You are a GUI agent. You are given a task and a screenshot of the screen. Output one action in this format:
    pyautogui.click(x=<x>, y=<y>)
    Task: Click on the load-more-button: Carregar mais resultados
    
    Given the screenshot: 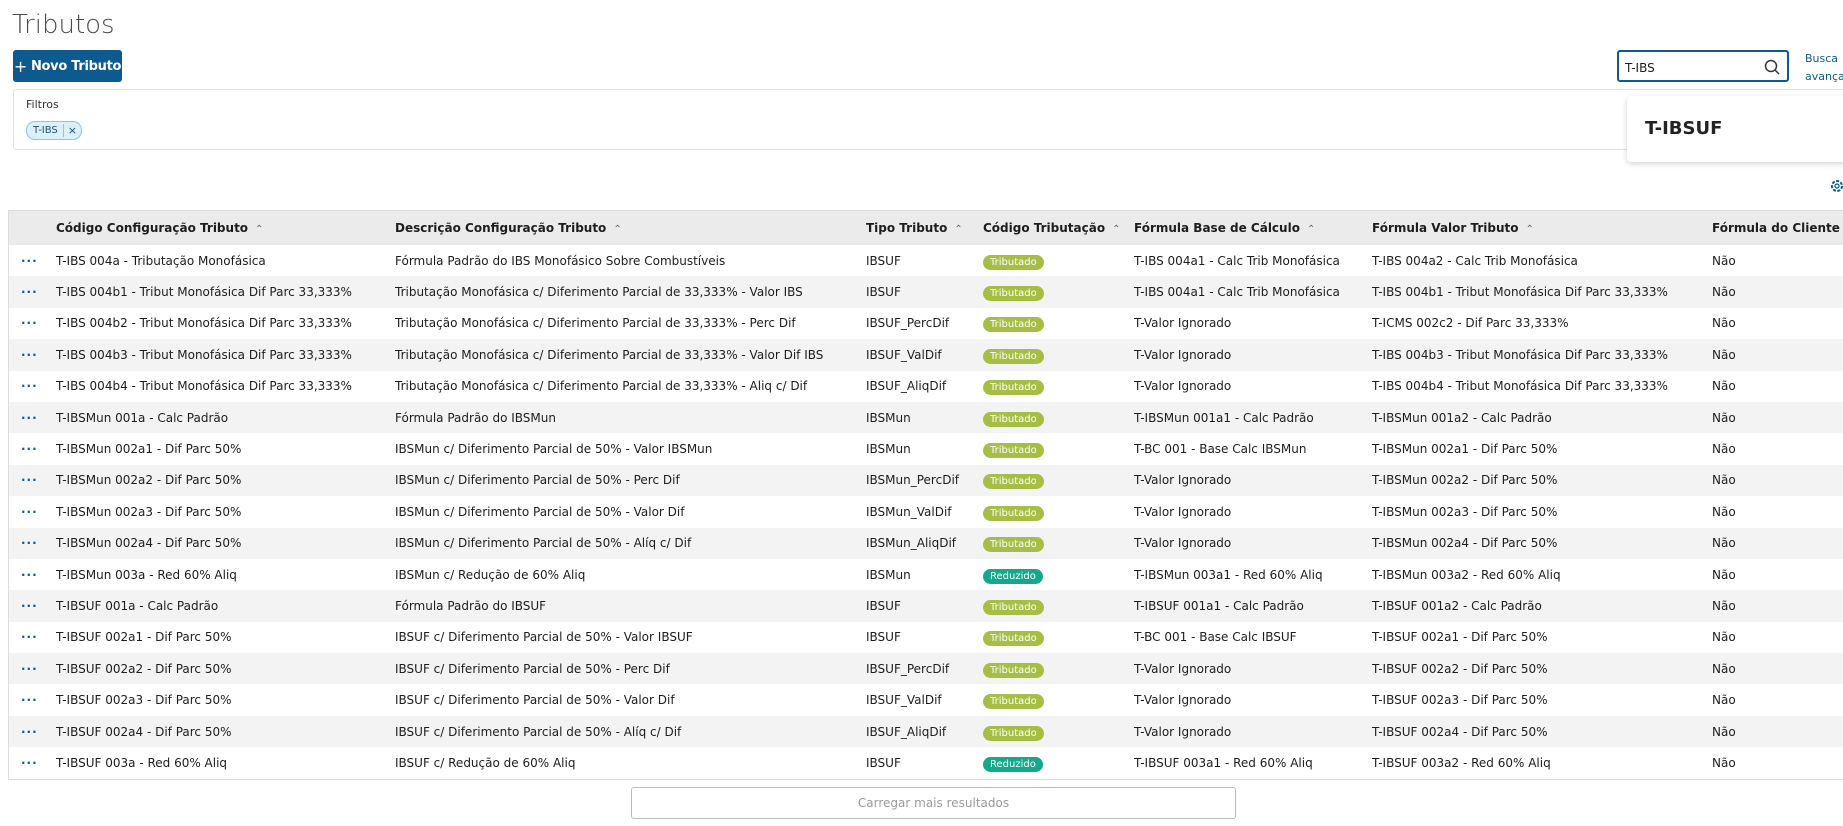 What is the action you would take?
    pyautogui.click(x=933, y=803)
    